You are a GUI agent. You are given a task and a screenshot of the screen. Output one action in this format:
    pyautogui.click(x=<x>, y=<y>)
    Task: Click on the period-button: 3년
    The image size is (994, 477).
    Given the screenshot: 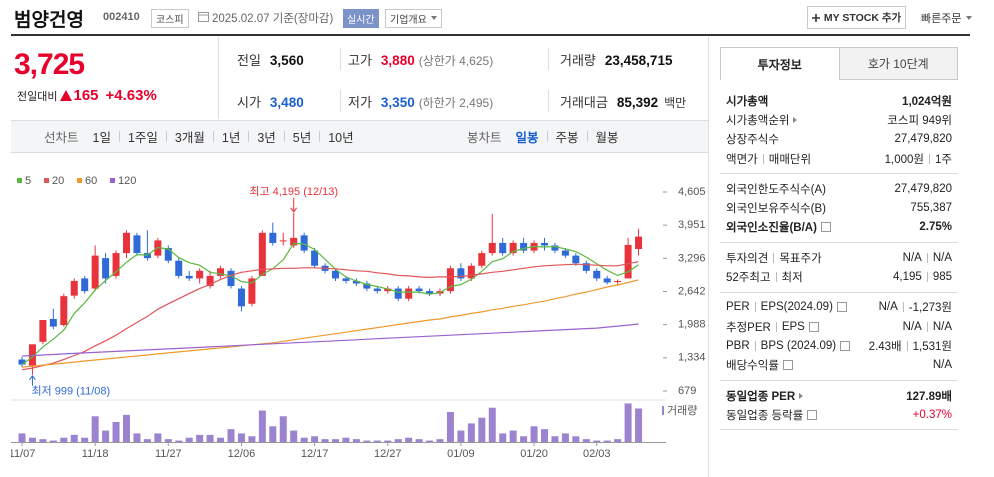 What is the action you would take?
    pyautogui.click(x=266, y=137)
    